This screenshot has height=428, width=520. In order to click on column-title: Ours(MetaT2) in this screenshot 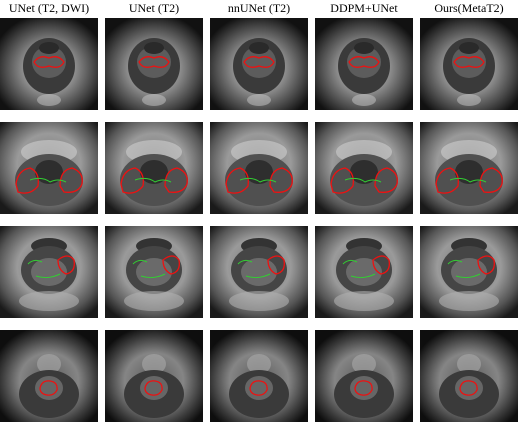, I will do `click(468, 8)`.